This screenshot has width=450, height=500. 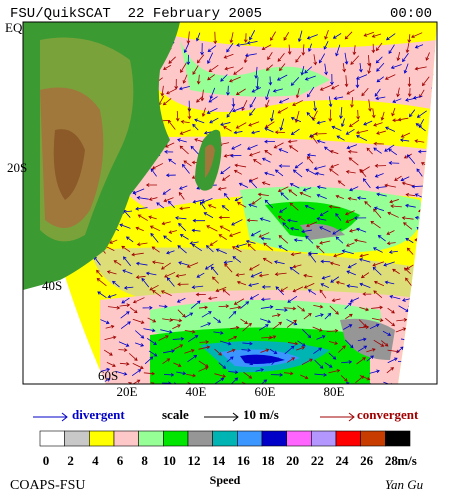 What do you see at coordinates (47, 485) in the screenshot?
I see `footer-left: COAPS-FSU` at bounding box center [47, 485].